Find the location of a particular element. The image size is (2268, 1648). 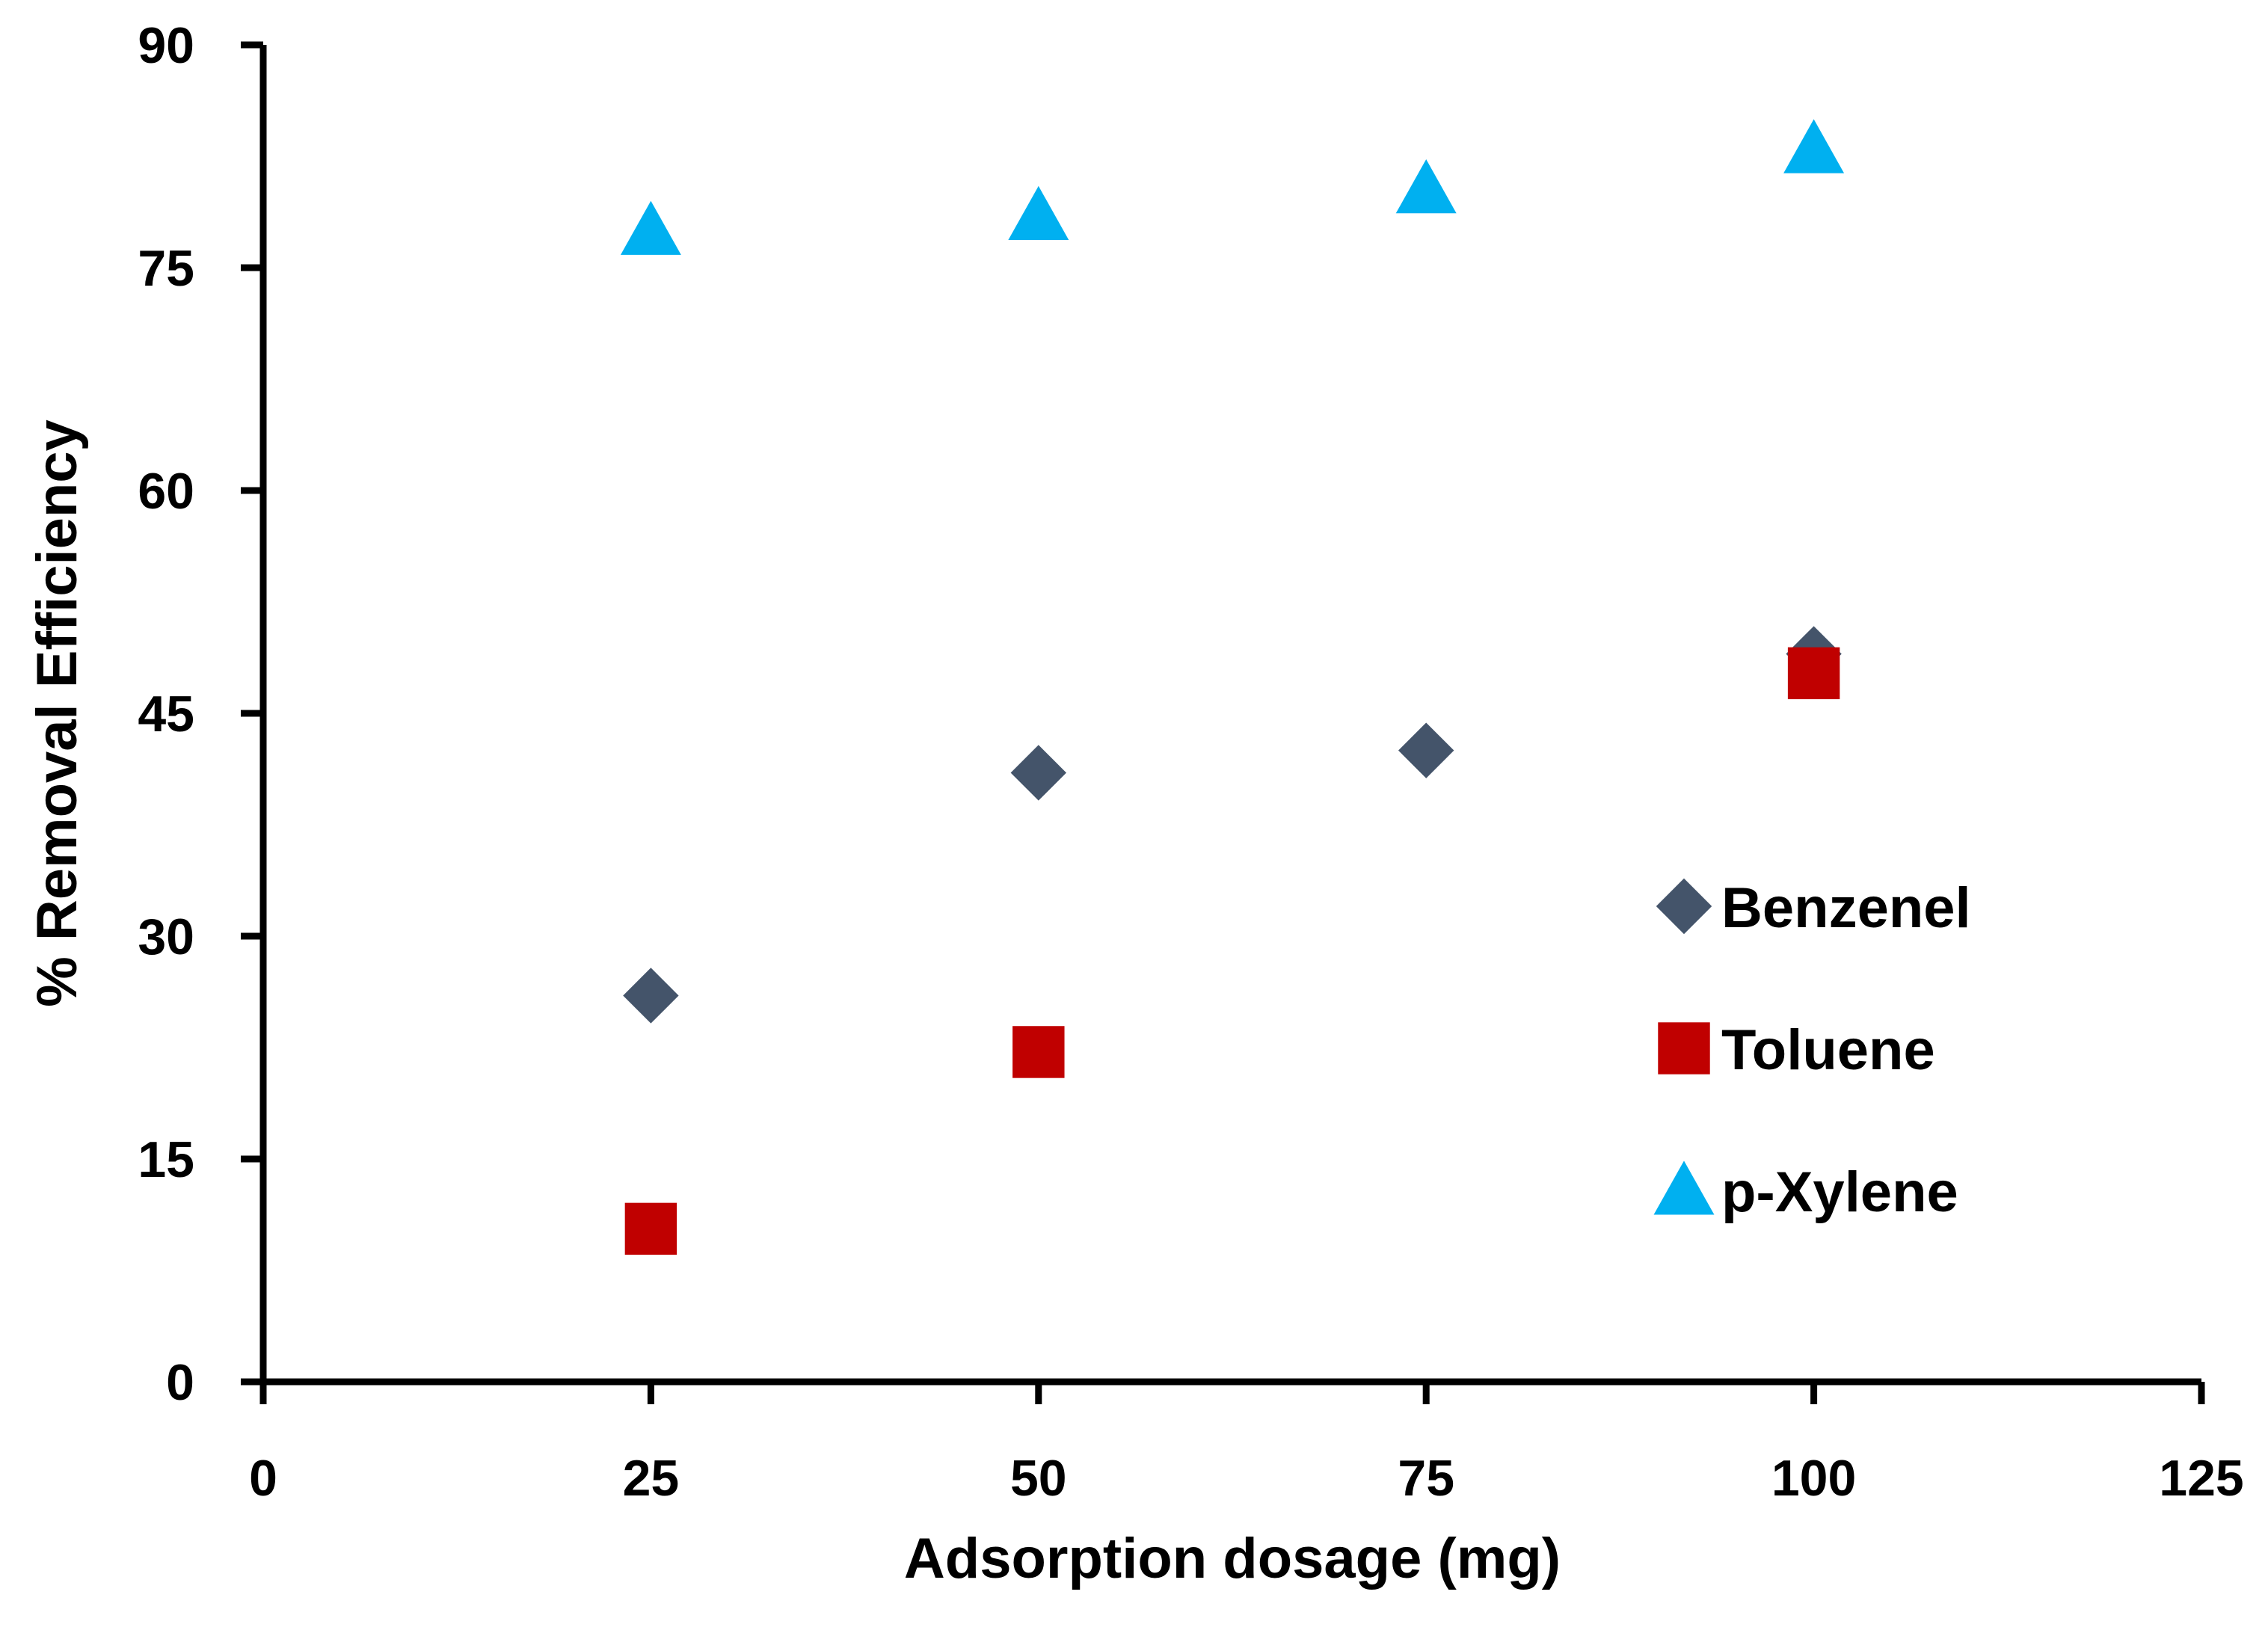

y-tick-label: 0 is located at coordinates (180, 1382).